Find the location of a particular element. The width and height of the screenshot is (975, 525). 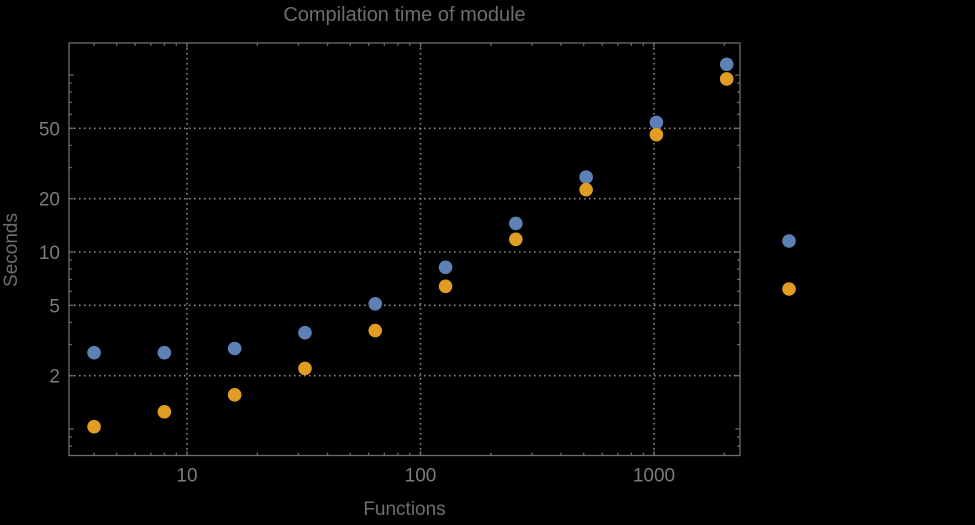

legend-marker-blue-icon is located at coordinates (789, 241).